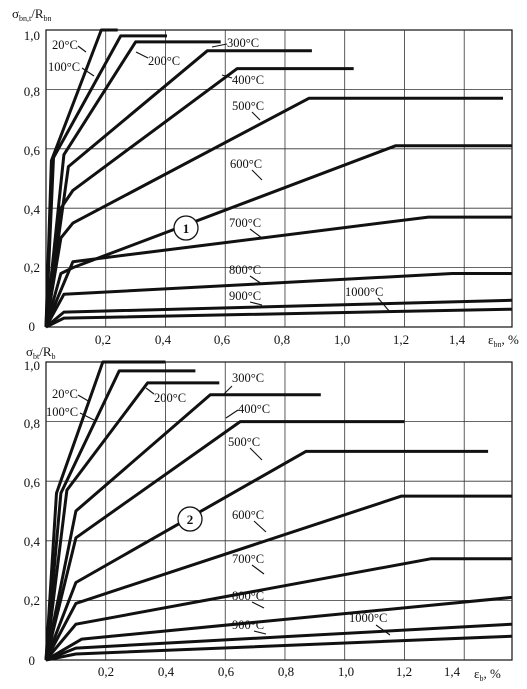 This screenshot has height=689, width=527. I want to click on x-axis-label: εbn, %, so click(503, 340).